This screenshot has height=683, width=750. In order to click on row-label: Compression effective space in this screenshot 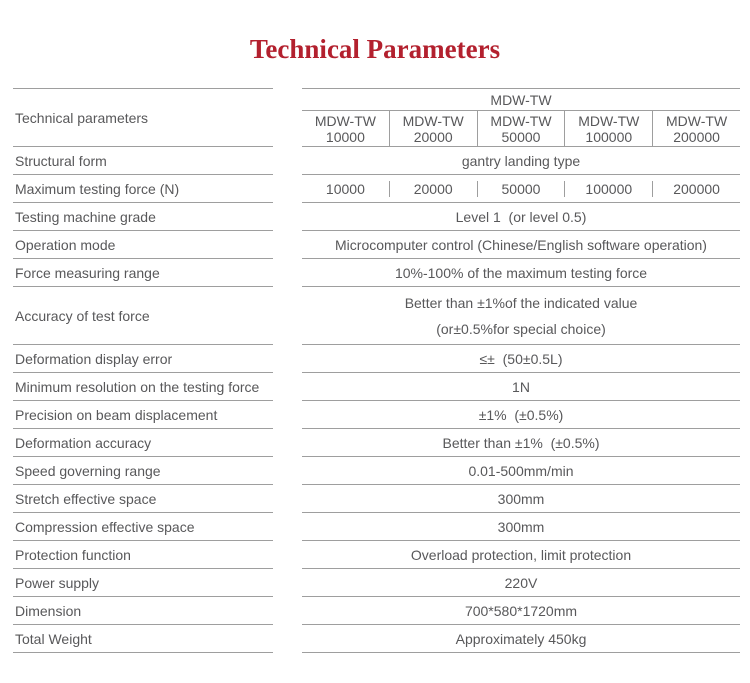, I will do `click(143, 527)`.